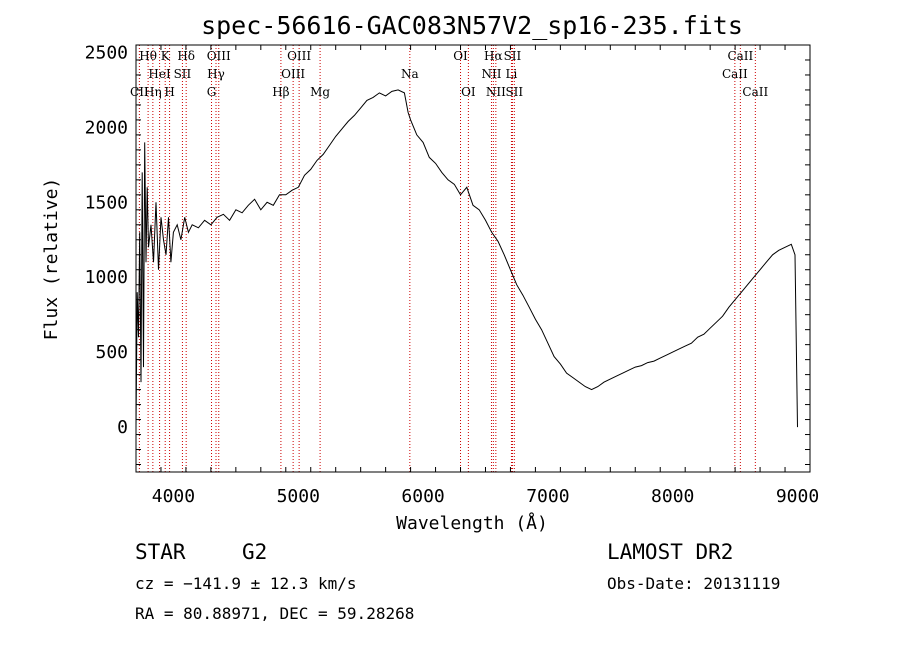  Describe the element at coordinates (672, 496) in the screenshot. I see `x-tick-label: 8000` at that location.